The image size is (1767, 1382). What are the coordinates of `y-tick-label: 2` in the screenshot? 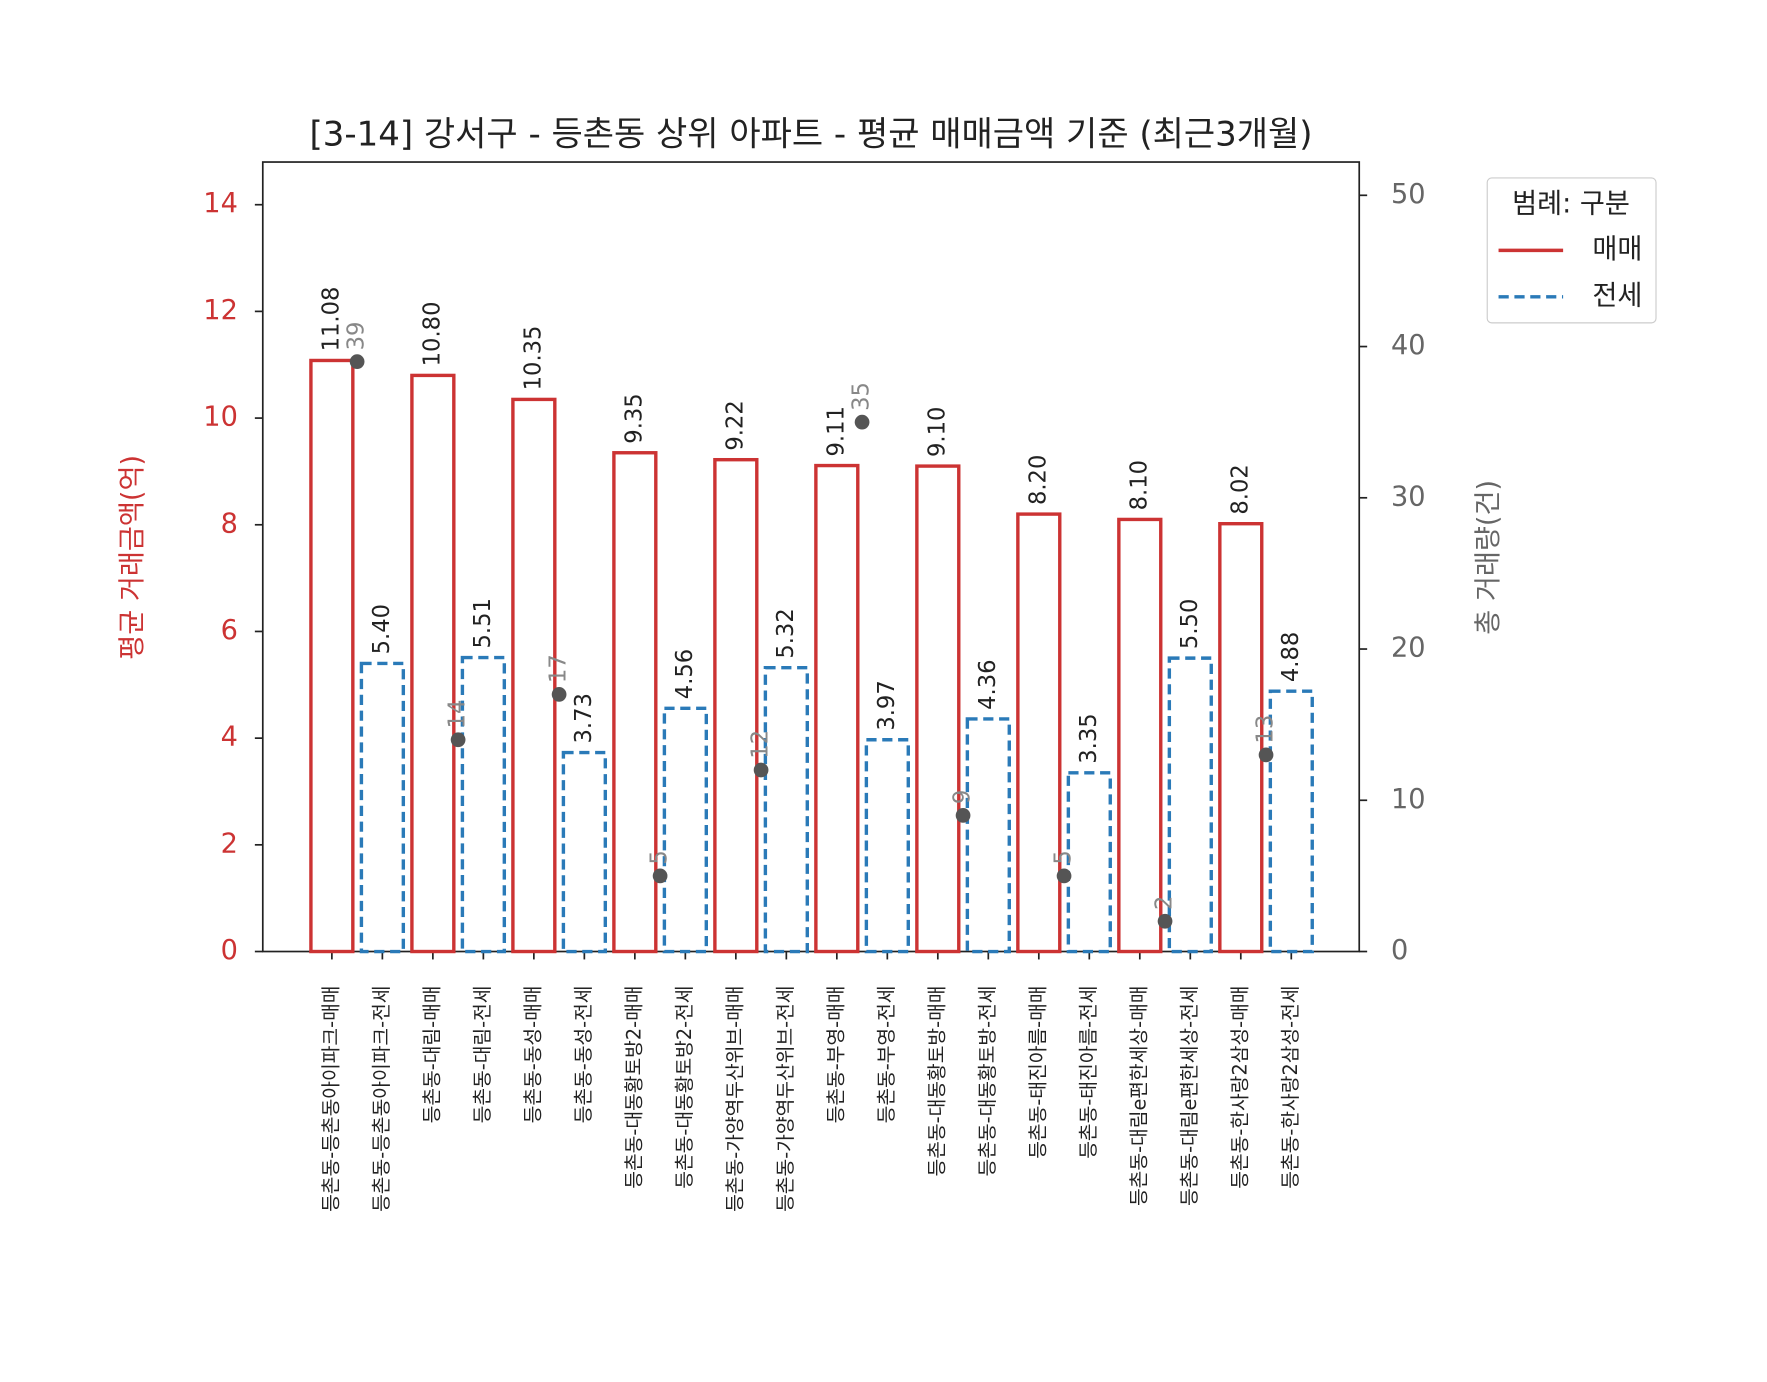 It's located at (229, 843).